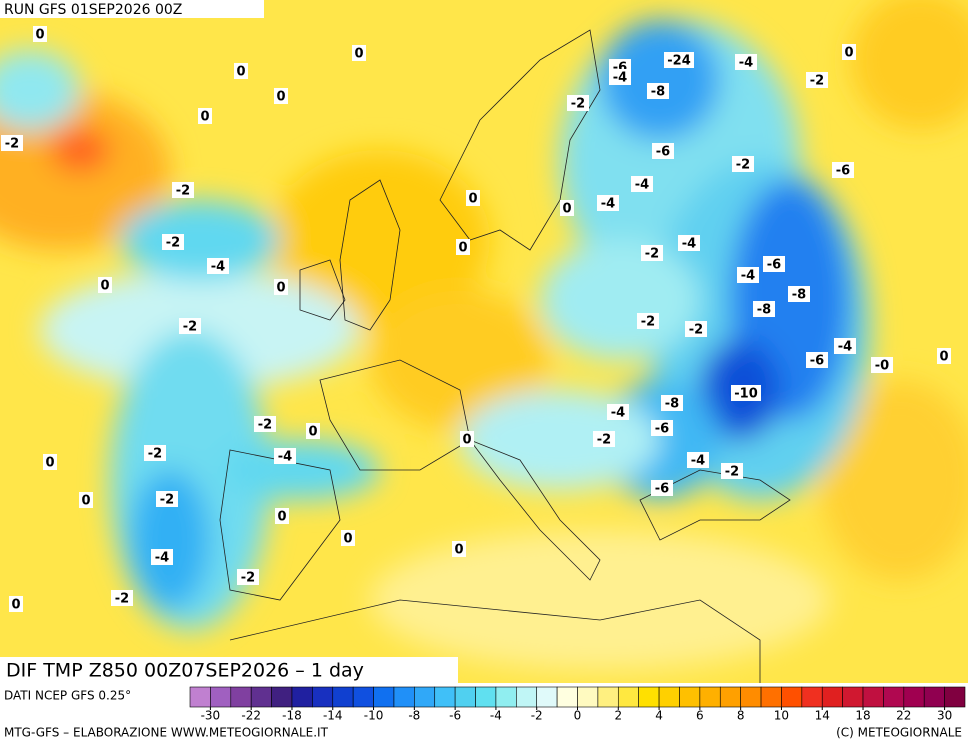 The image size is (968, 749). I want to click on colorbar-tick-label: -22, so click(251, 716).